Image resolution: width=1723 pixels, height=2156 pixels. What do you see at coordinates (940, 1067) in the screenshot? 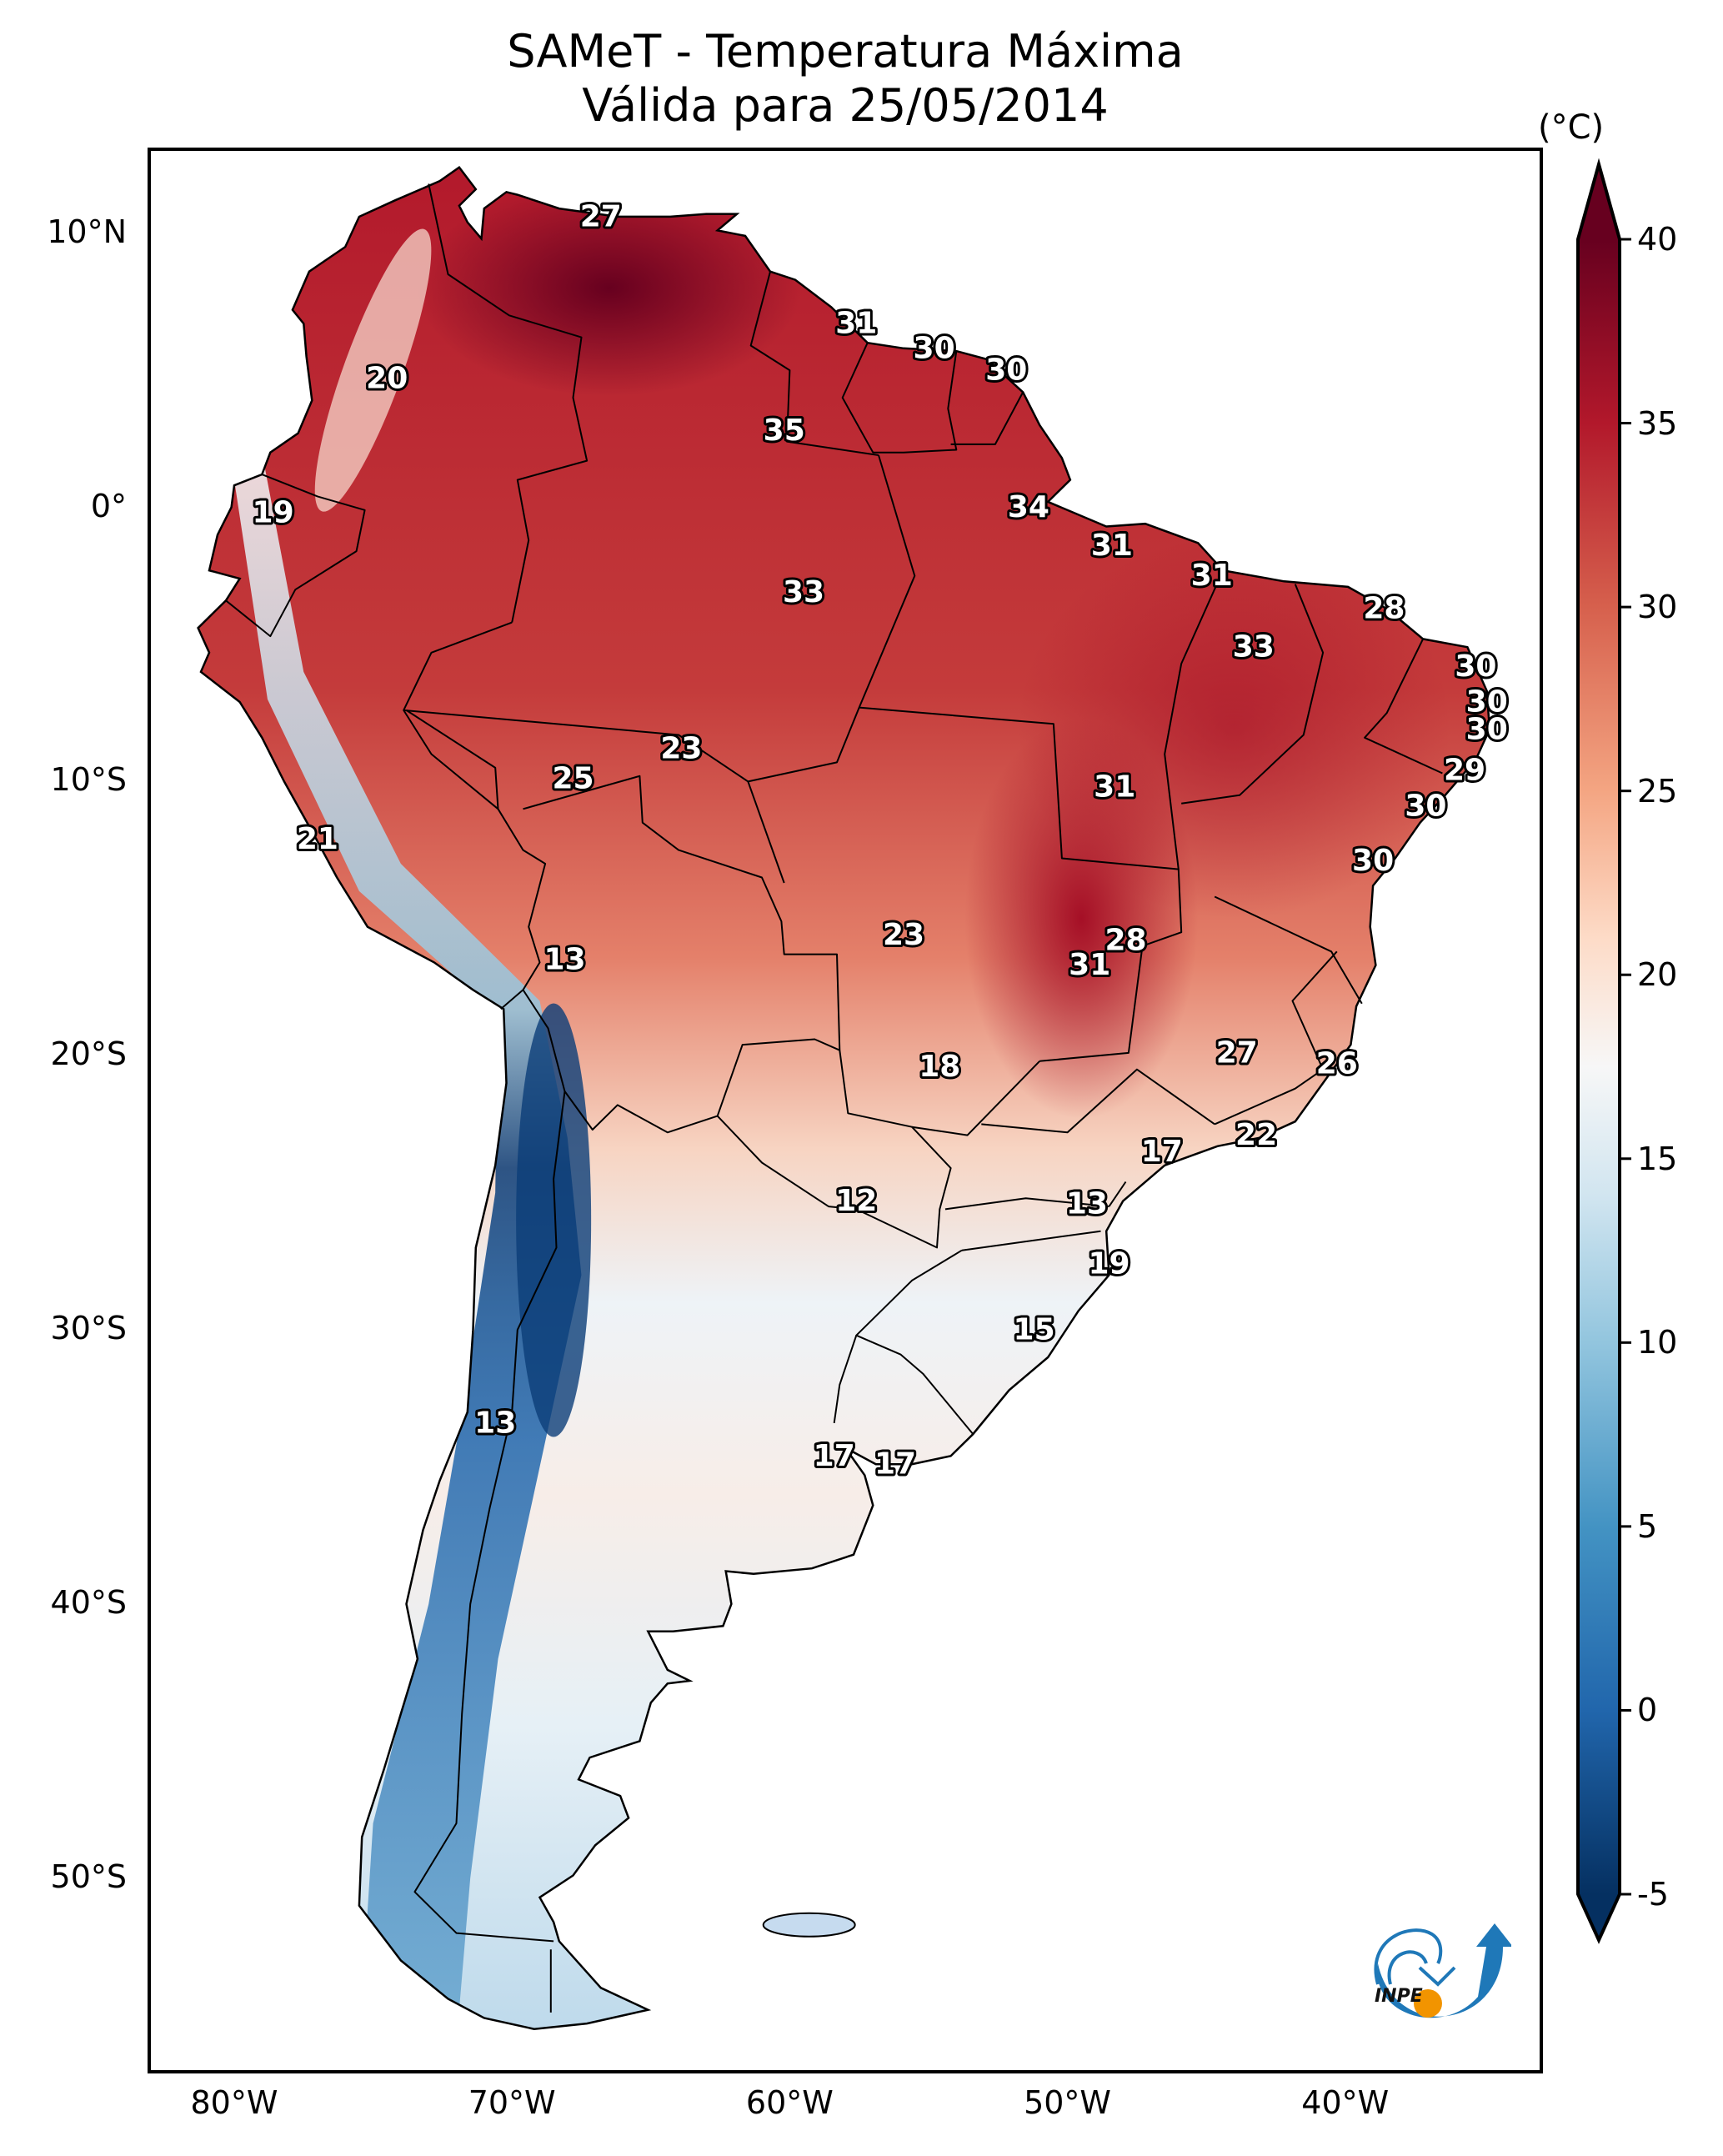
I see `station-label: 18` at bounding box center [940, 1067].